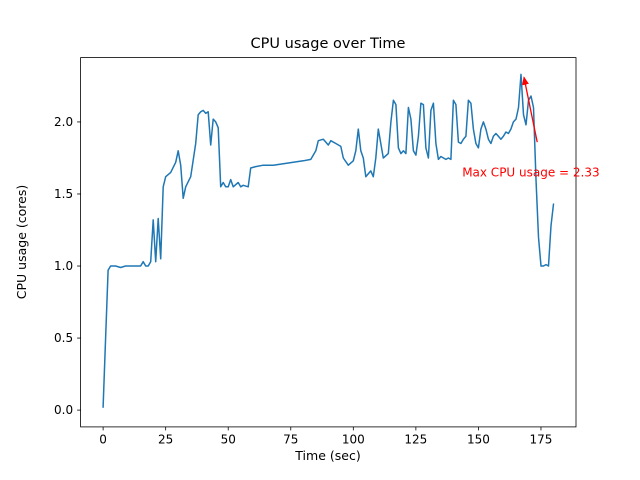 This screenshot has height=480, width=640. What do you see at coordinates (228, 439) in the screenshot?
I see `x-tick-label: 50` at bounding box center [228, 439].